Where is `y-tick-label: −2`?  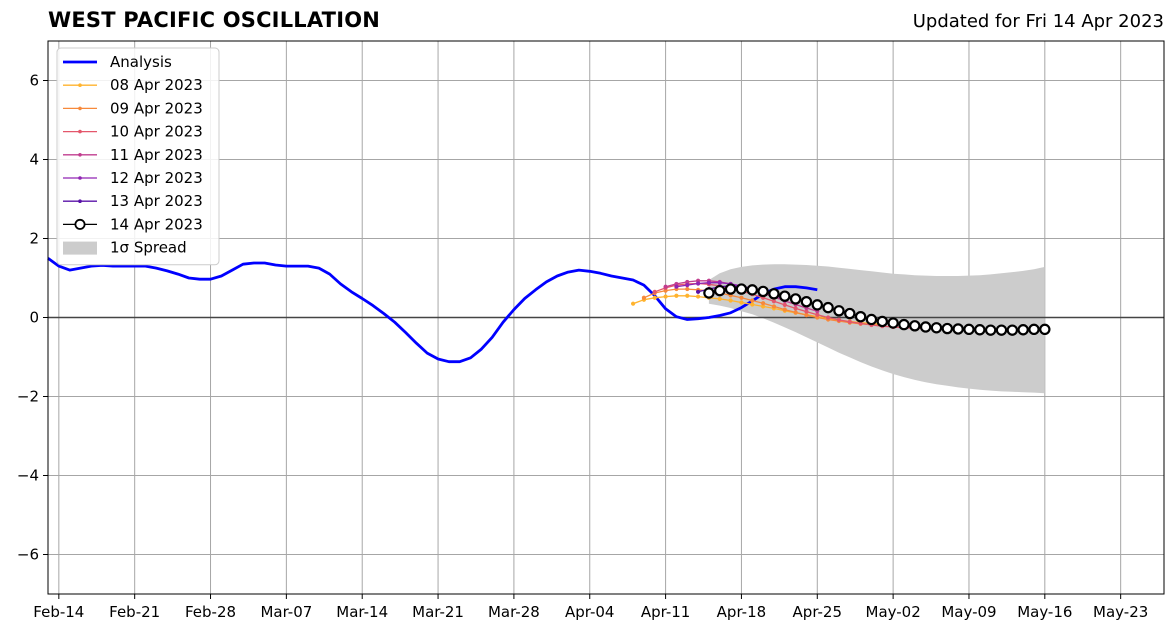
y-tick-label: −2 is located at coordinates (28, 397).